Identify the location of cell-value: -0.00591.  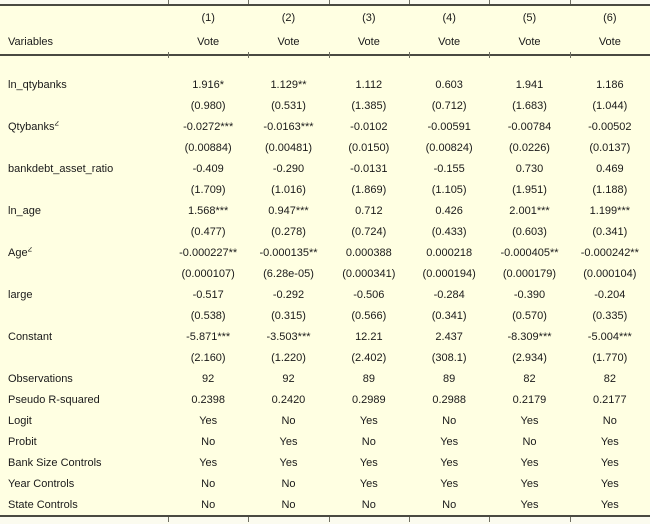
(449, 126).